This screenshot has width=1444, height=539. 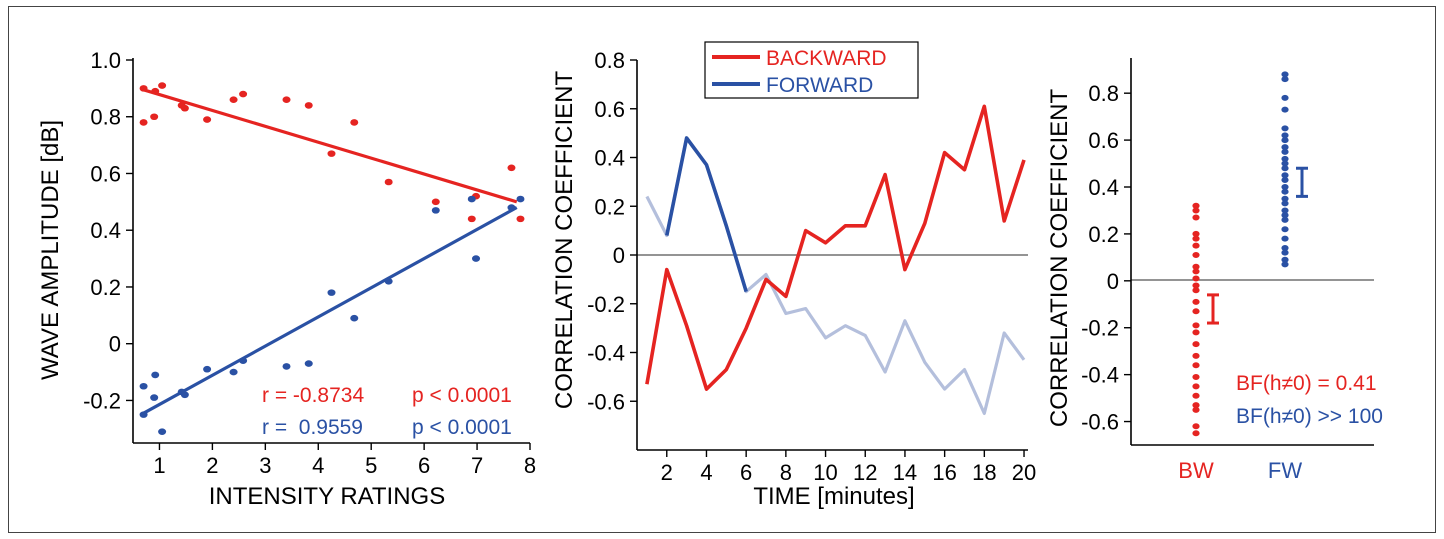 What do you see at coordinates (706, 472) in the screenshot?
I see `p2-xtick-label: 4` at bounding box center [706, 472].